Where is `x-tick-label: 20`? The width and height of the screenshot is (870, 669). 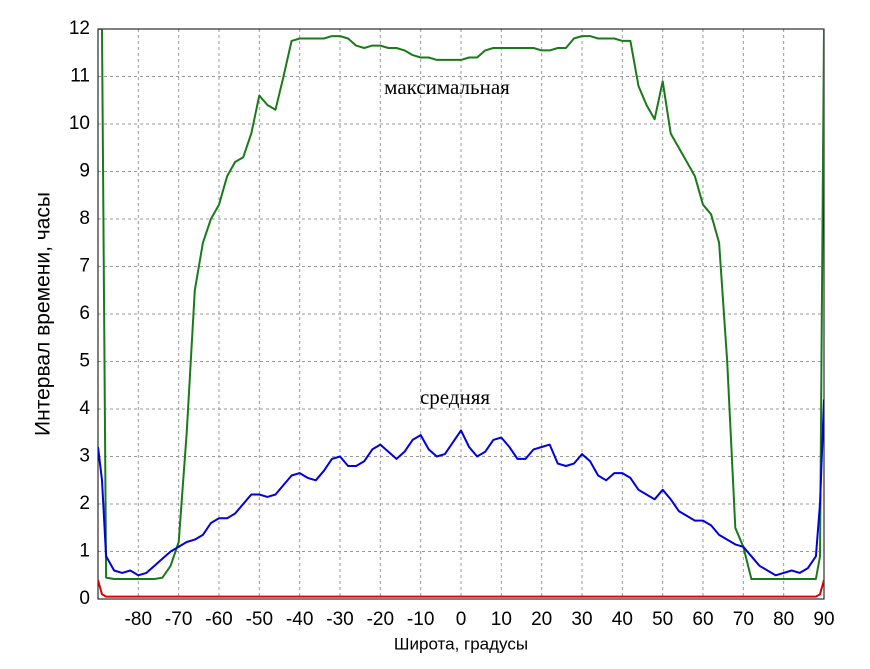 x-tick-label: 20 is located at coordinates (541, 619).